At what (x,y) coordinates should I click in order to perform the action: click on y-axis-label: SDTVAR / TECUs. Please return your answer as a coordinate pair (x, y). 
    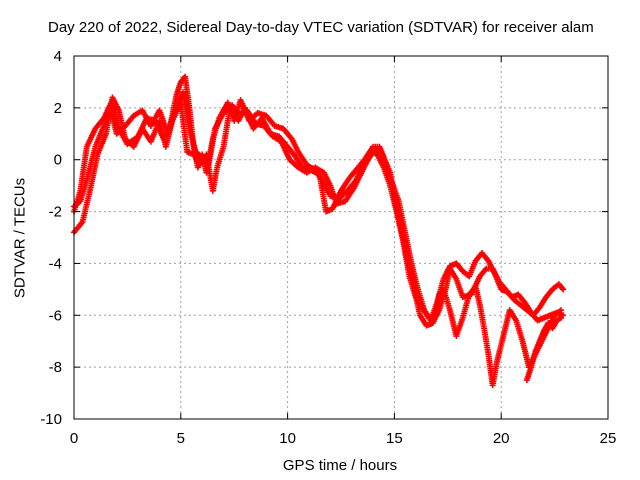
    Looking at the image, I should click on (20, 238).